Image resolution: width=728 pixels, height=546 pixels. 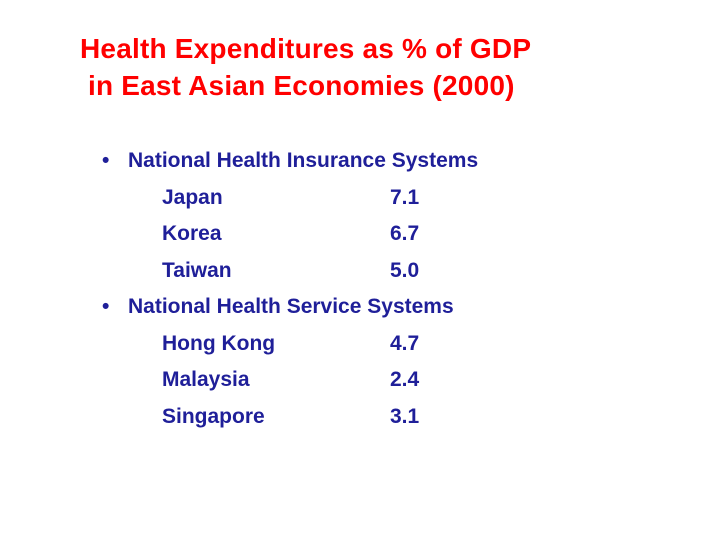 What do you see at coordinates (192, 197) in the screenshot?
I see `economy-name: Japan` at bounding box center [192, 197].